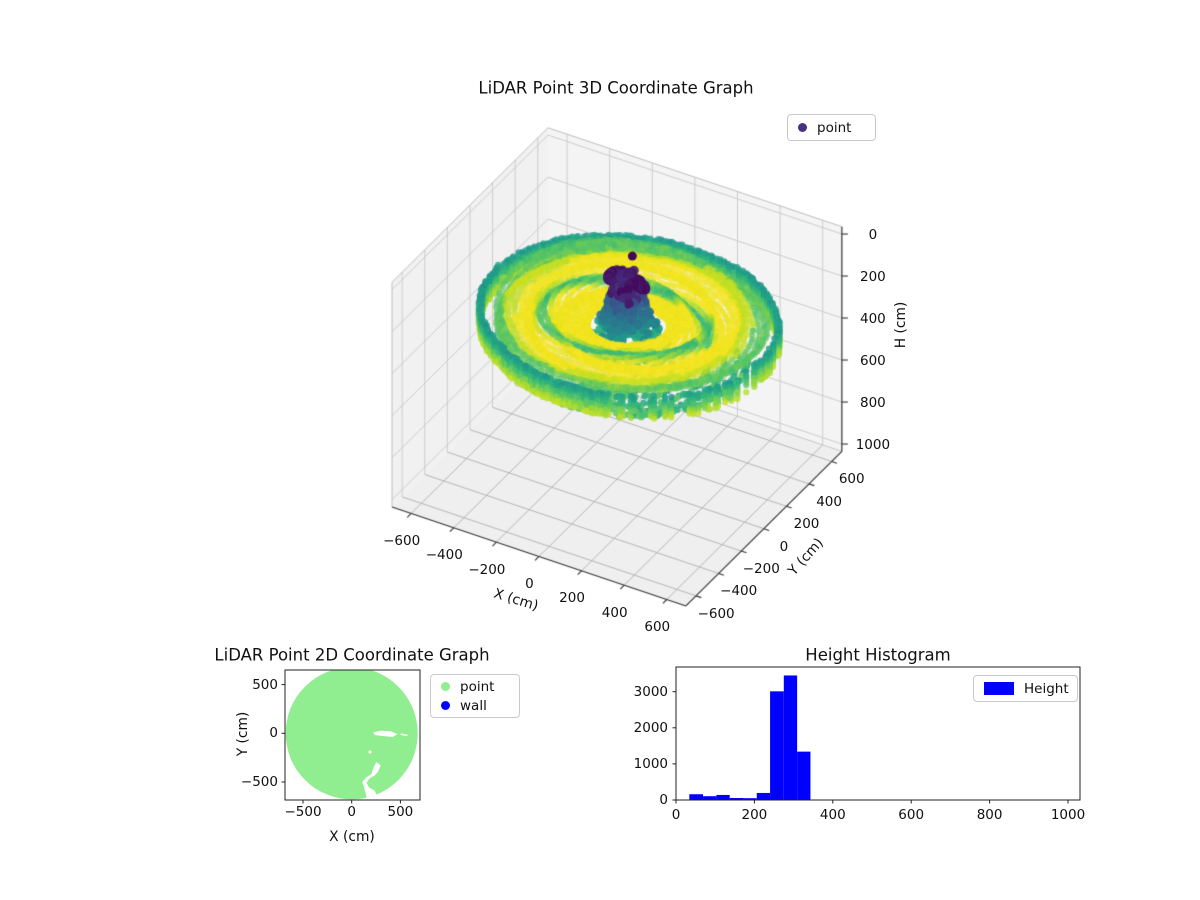  I want to click on plot3d-legend: point, so click(831, 127).